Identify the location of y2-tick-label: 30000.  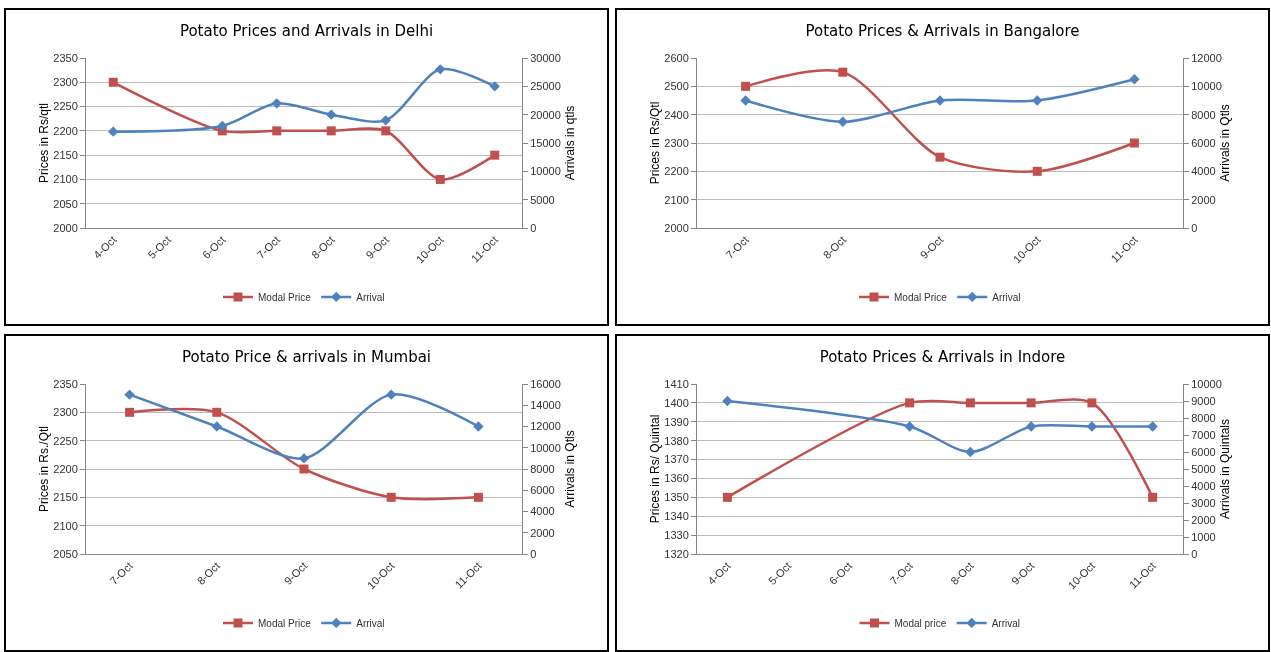
(545, 57).